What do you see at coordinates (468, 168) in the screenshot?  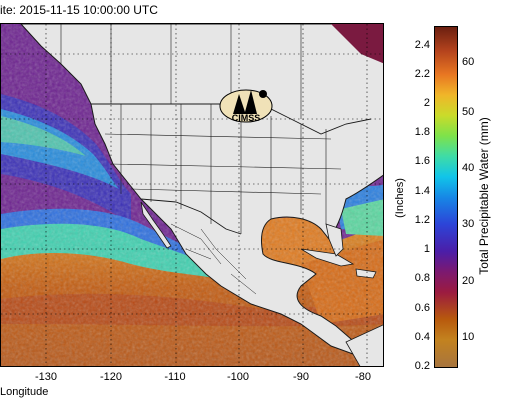 I see `mm-tick: 40` at bounding box center [468, 168].